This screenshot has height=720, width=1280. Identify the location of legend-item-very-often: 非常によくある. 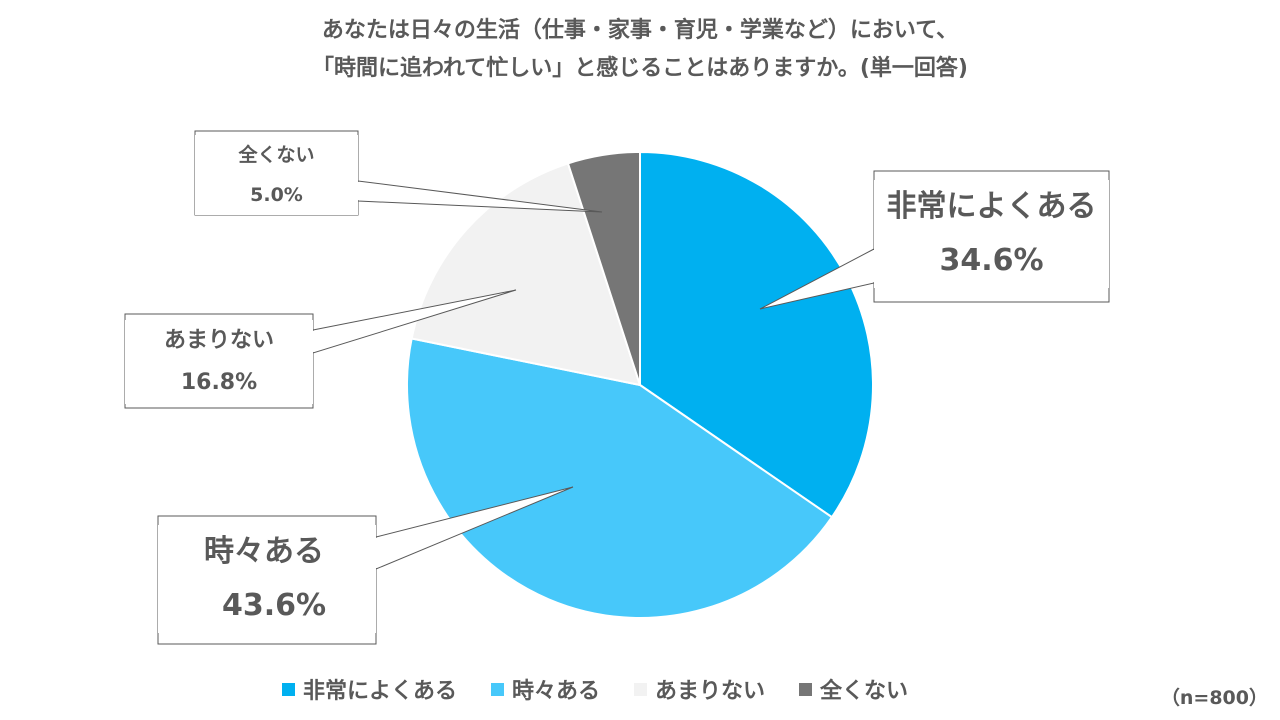
(369, 689).